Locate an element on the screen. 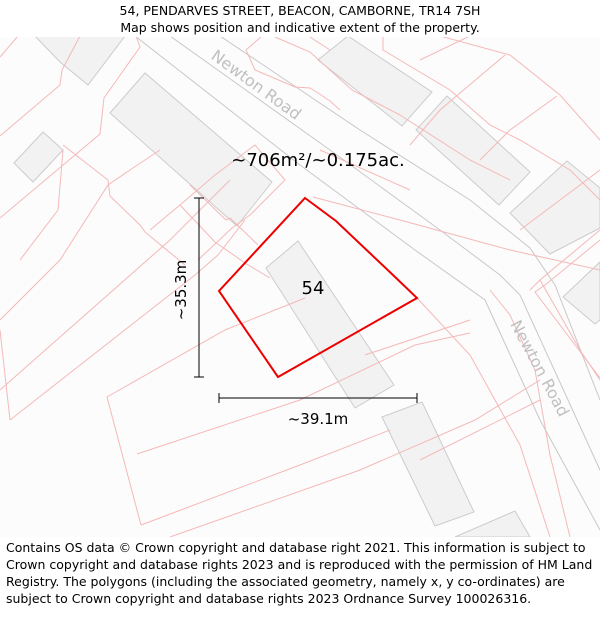 The image size is (600, 625). height-measure-label: ~35.3m is located at coordinates (181, 290).